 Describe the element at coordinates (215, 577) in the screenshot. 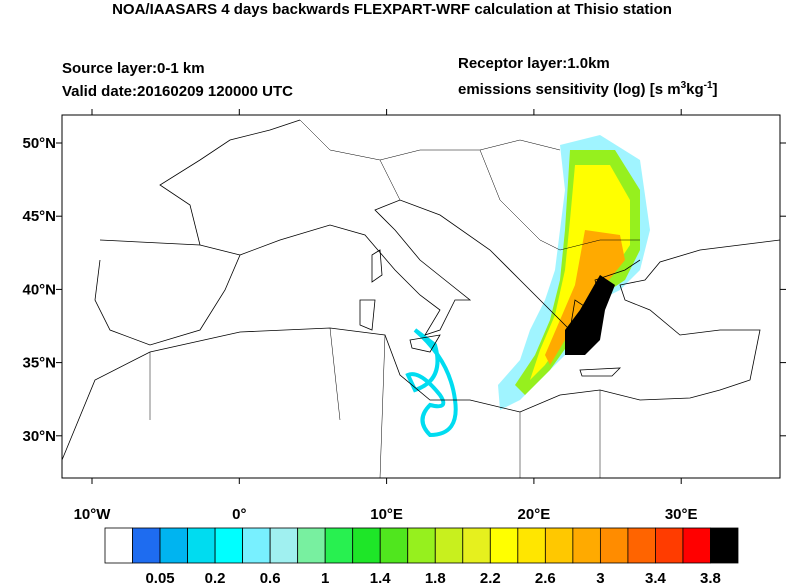

I see `colorbar-label: 0.2` at that location.